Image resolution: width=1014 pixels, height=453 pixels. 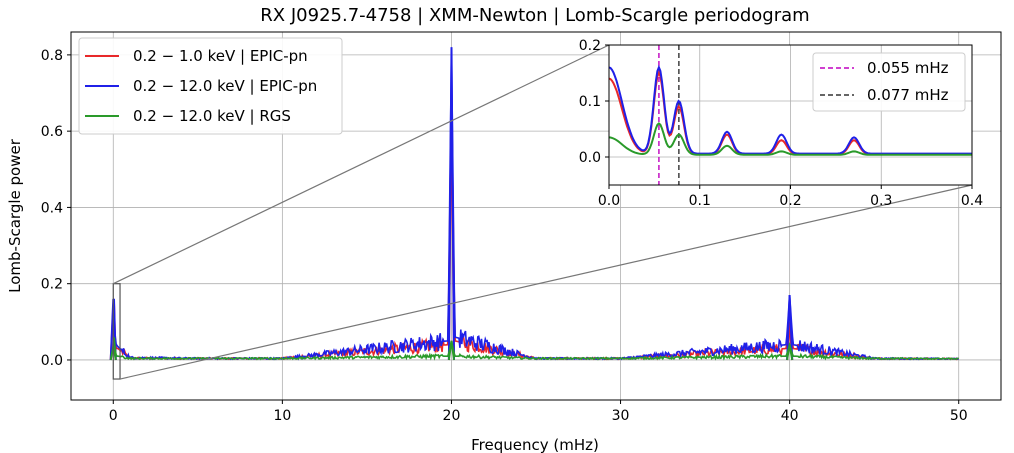 What do you see at coordinates (225, 86) in the screenshot?
I see `legend-label: 0.2 − 12.0 keV | EPIC-pn` at bounding box center [225, 86].